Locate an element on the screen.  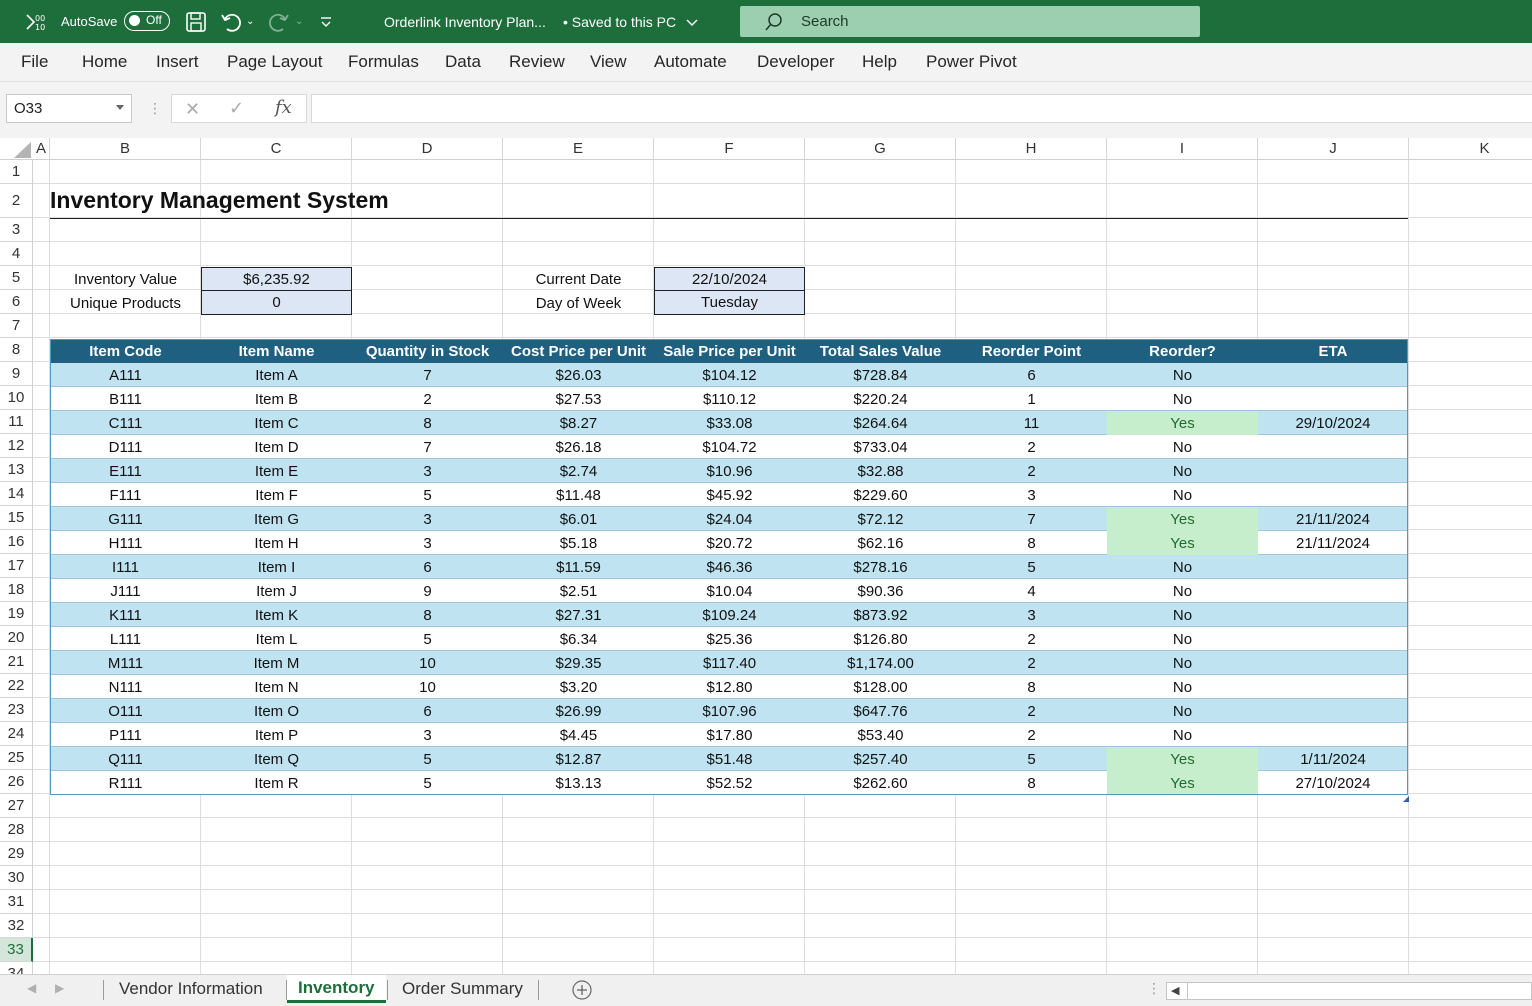
cell-item-code: K111 is located at coordinates (125, 615).